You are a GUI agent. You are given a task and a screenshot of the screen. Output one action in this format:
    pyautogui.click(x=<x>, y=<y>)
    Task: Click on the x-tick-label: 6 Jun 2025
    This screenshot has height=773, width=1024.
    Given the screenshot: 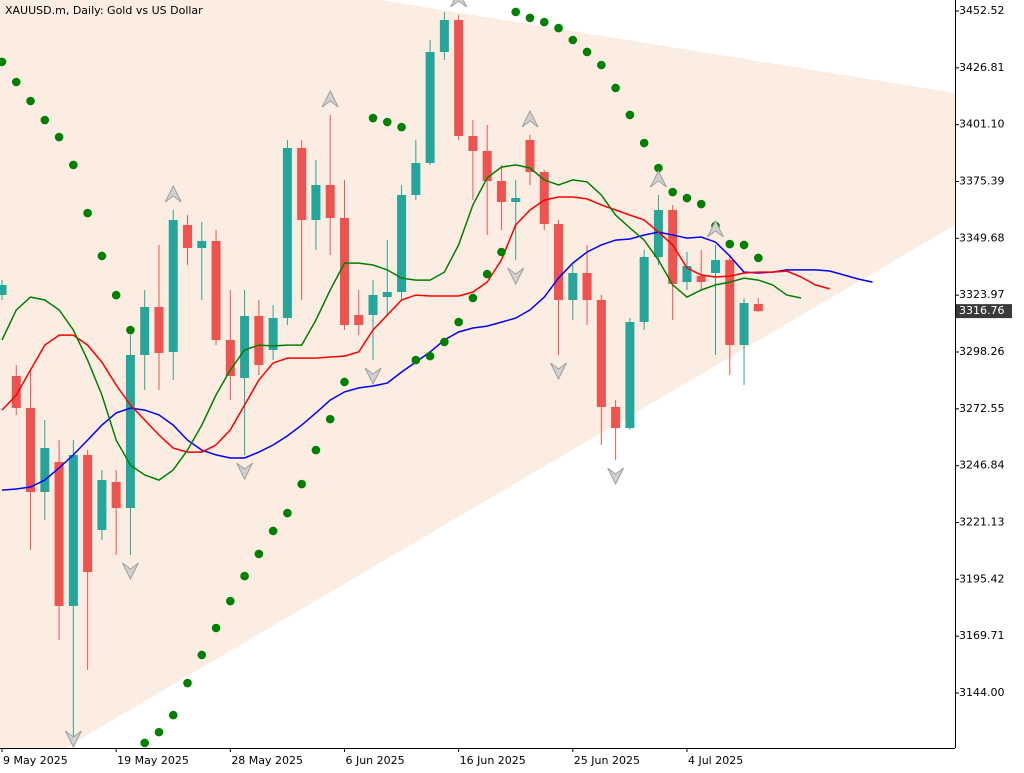 What is the action you would take?
    pyautogui.click(x=374, y=760)
    